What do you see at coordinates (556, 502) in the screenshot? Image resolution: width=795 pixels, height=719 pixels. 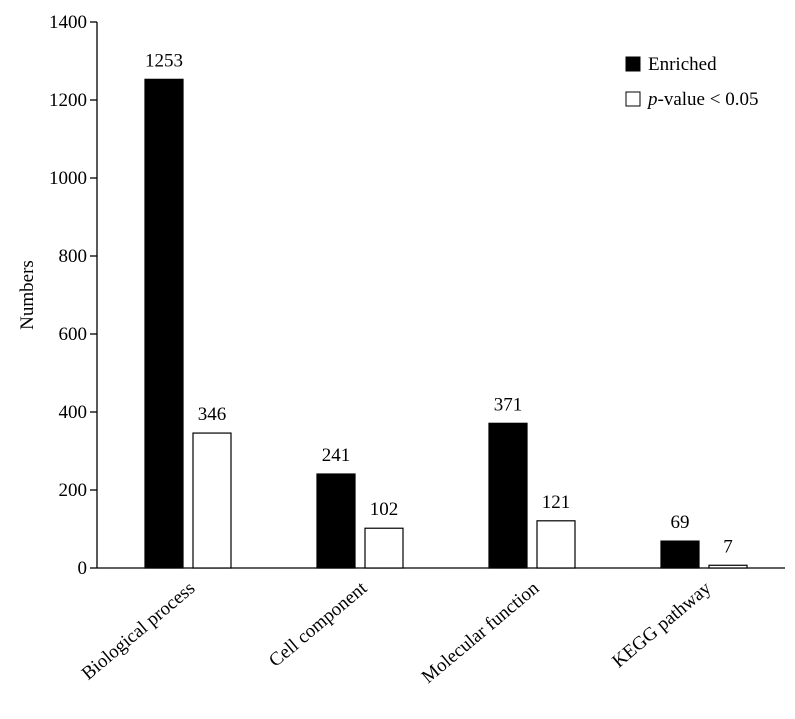 I see `data-label: 121` at bounding box center [556, 502].